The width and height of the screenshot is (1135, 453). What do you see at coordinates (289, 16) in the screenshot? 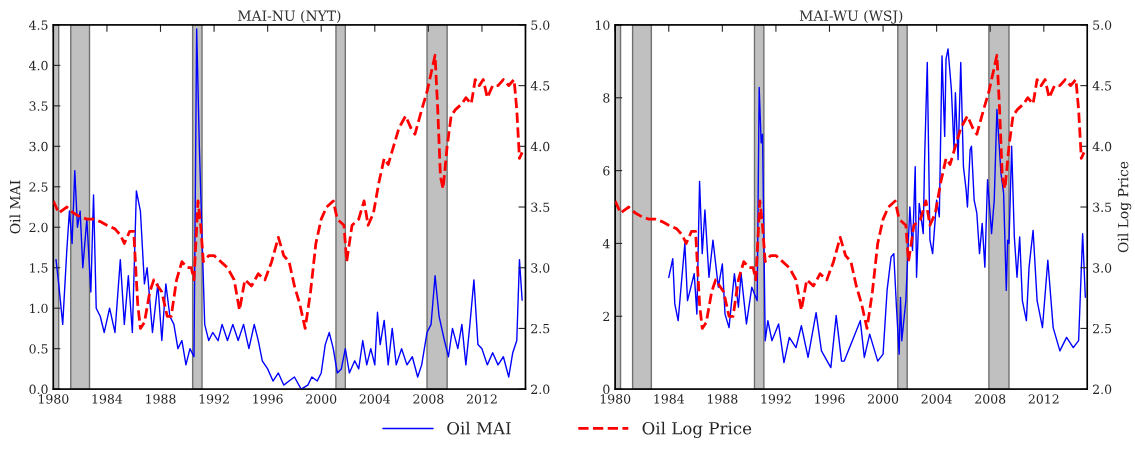
I see `chart-title: MAI-NU (NYT)` at bounding box center [289, 16].